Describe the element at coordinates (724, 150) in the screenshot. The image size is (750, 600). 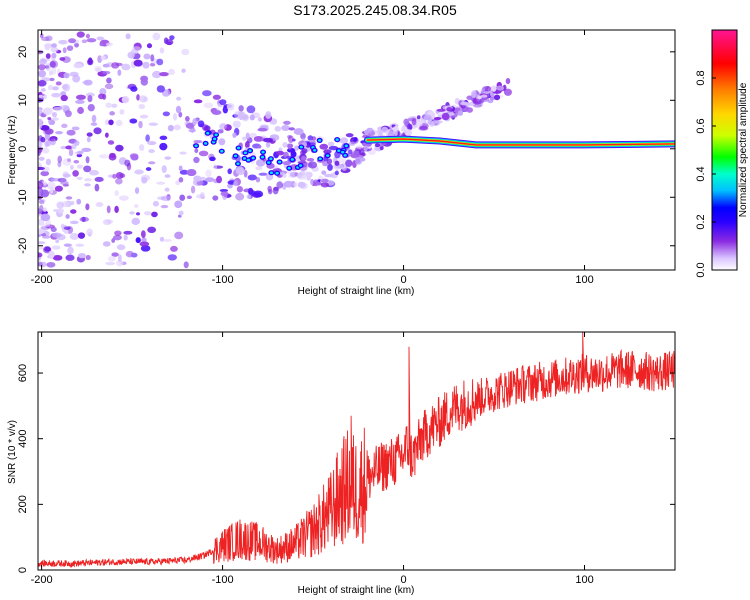
I see `colorbar-gradient` at that location.